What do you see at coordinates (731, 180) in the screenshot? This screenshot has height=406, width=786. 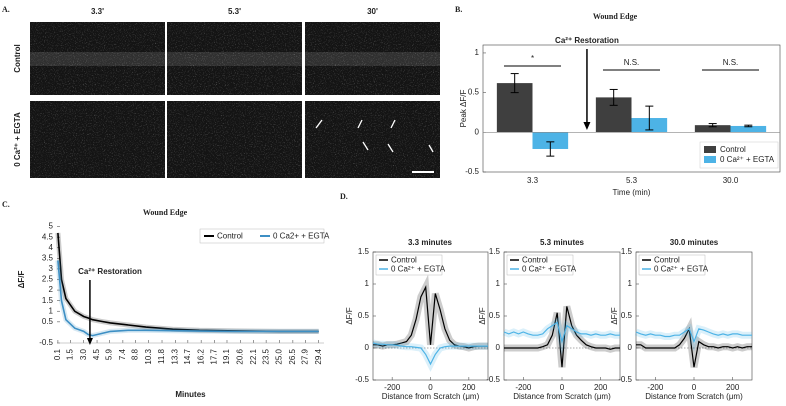 I see `x-tick-label: 30.0` at bounding box center [731, 180].